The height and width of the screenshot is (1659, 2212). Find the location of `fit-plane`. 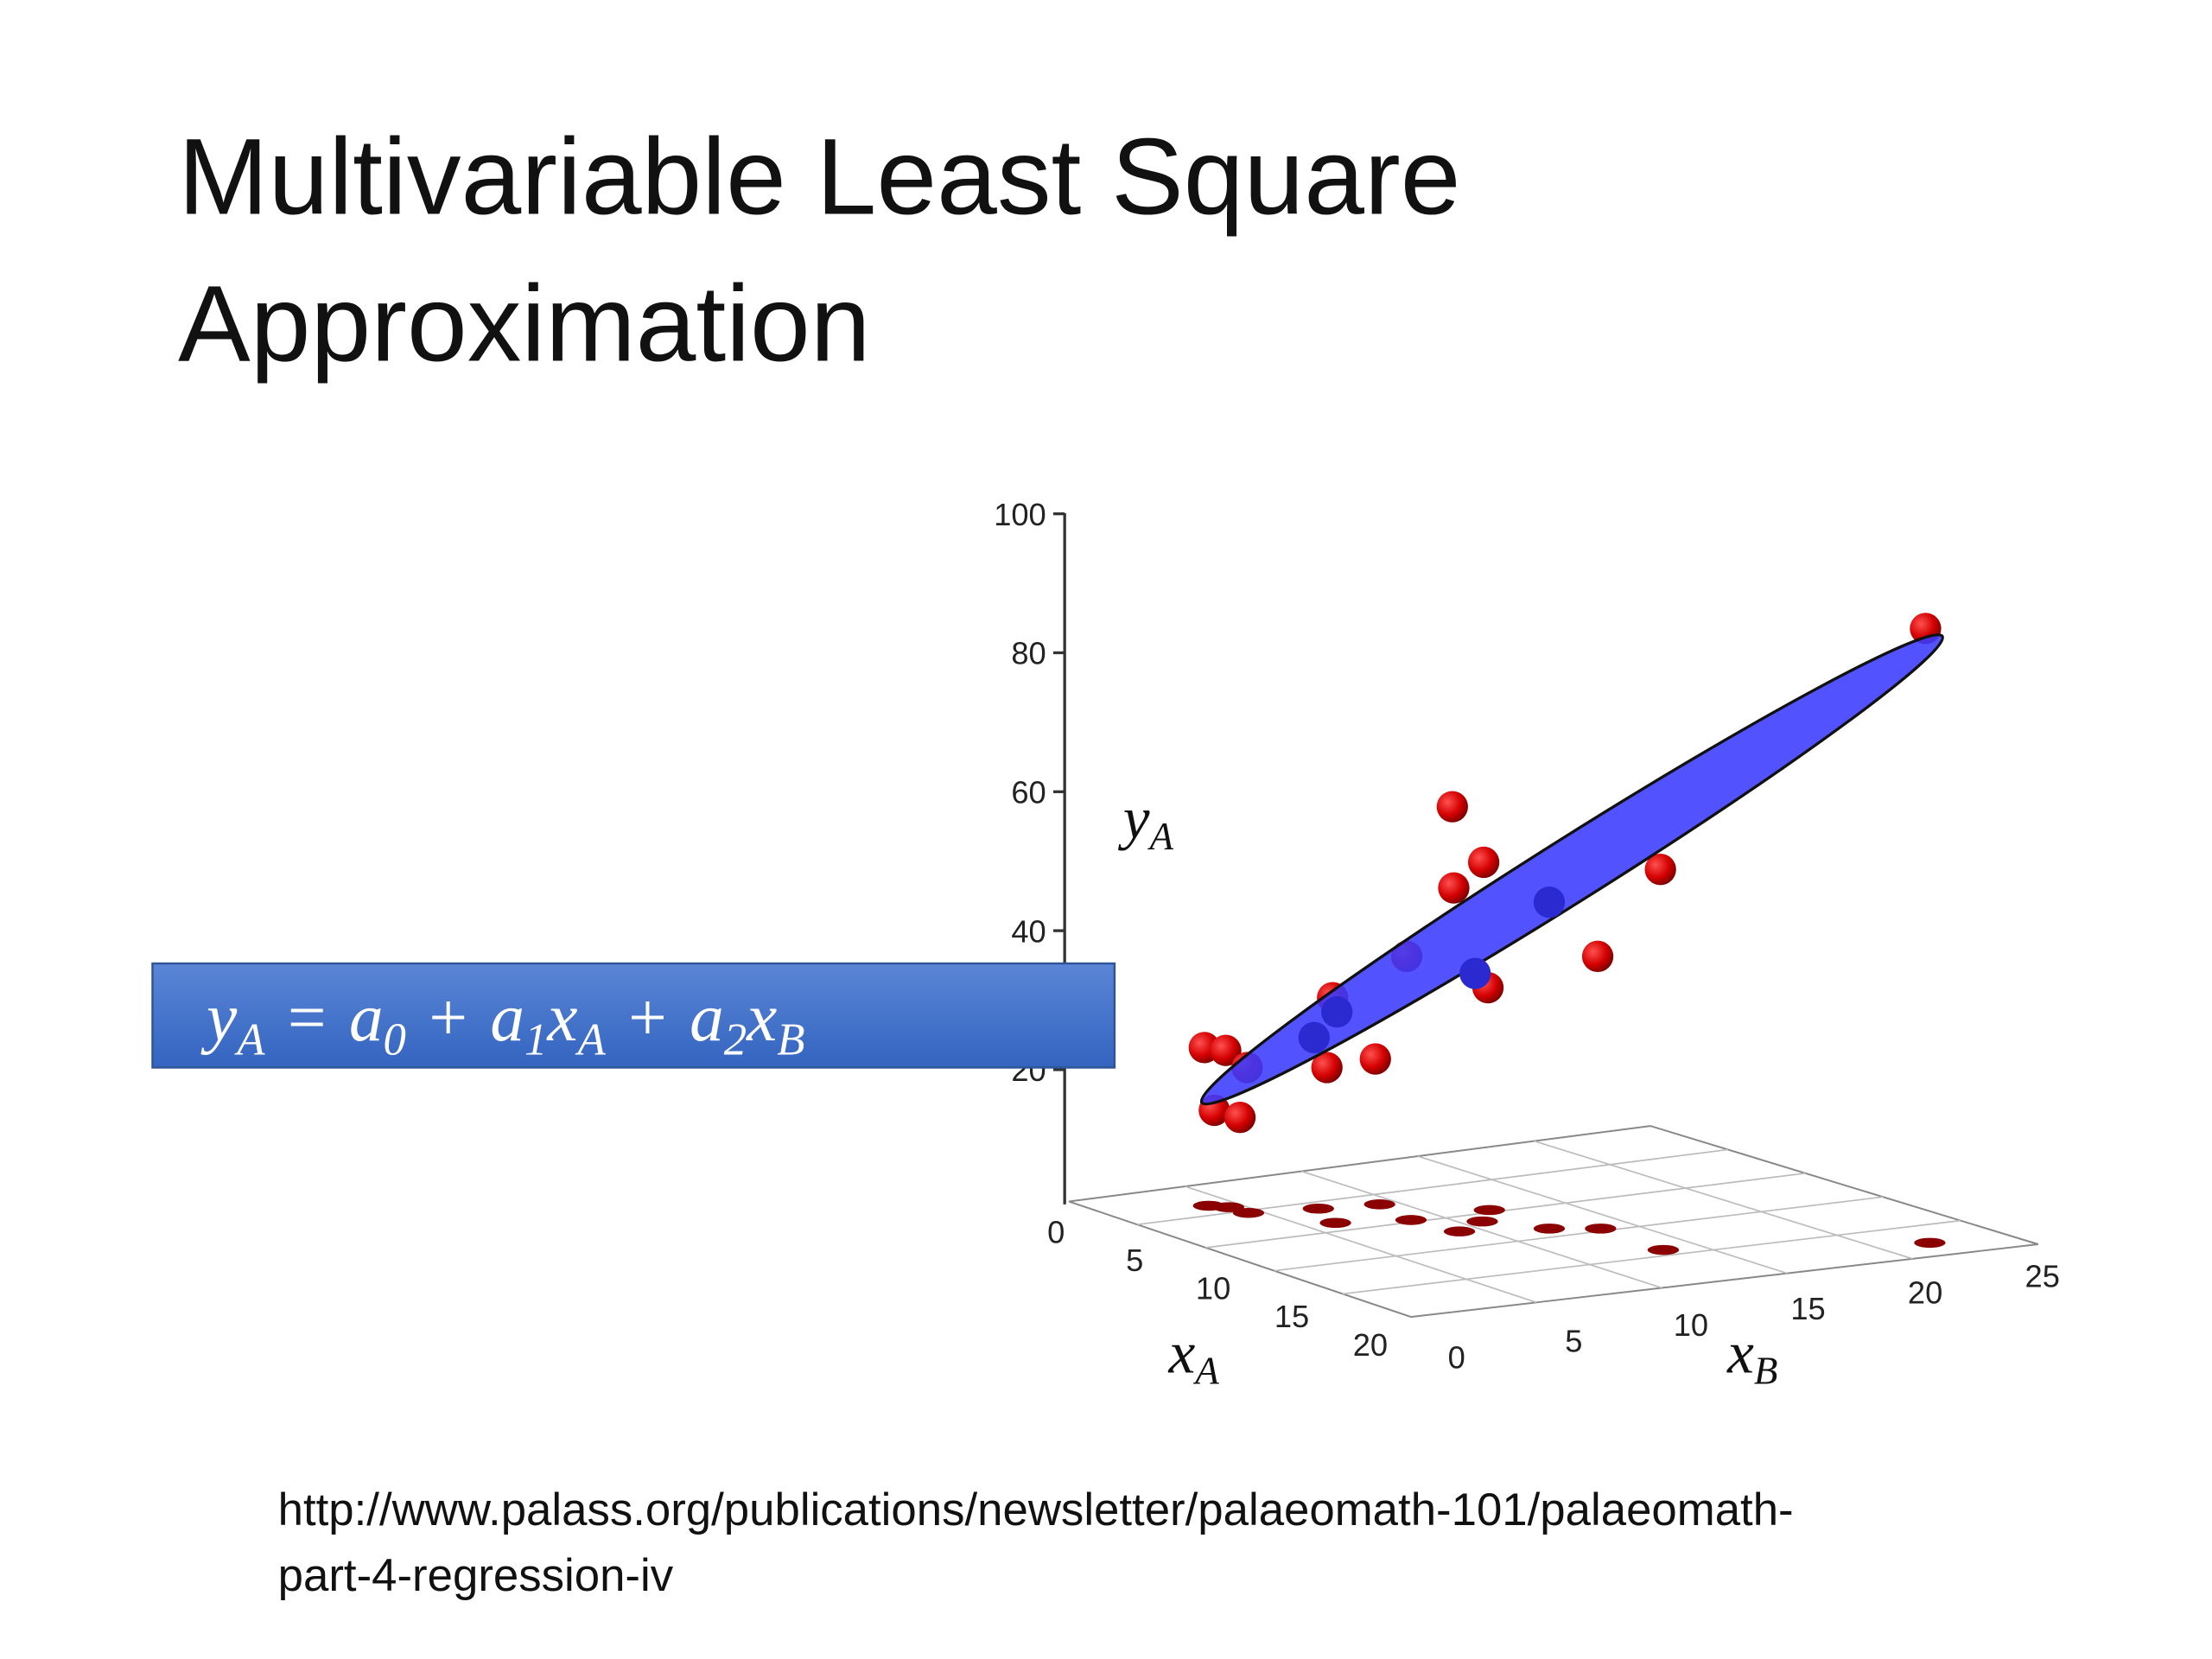

fit-plane is located at coordinates (1571, 869).